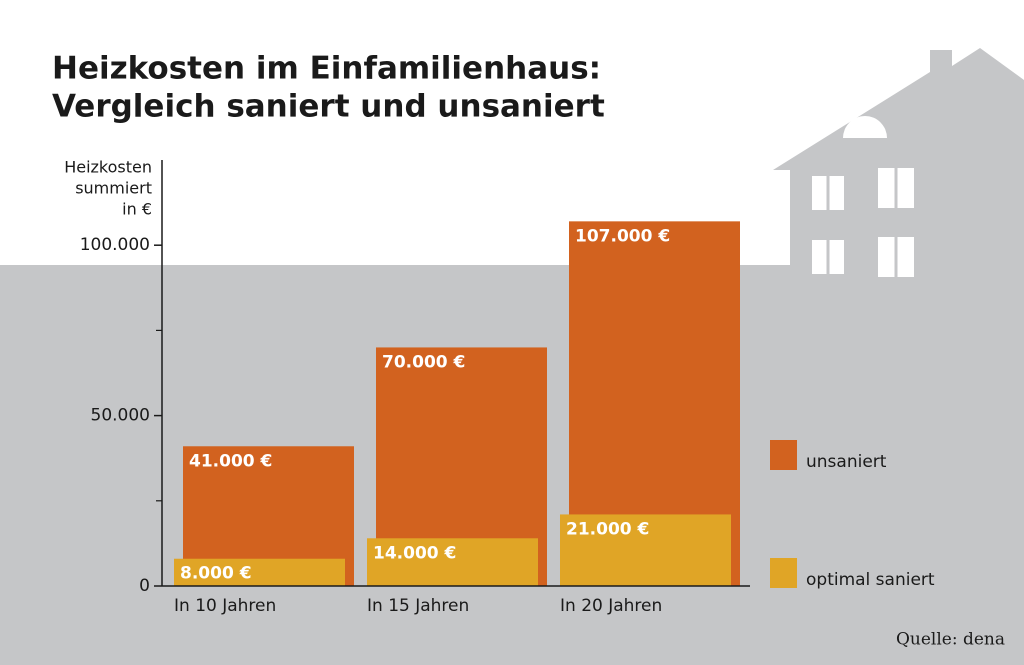 The image size is (1024, 665). What do you see at coordinates (622, 236) in the screenshot?
I see `value-label: 107.000 €` at bounding box center [622, 236].